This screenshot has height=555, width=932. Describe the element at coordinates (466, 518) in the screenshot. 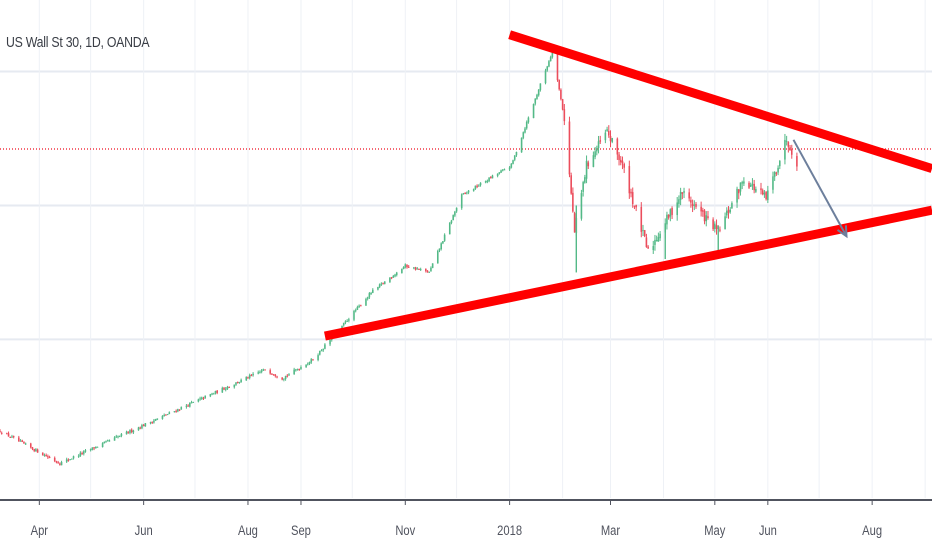

I see `time-axis: Apr Jun Aug Sep Nov 2018 Mar May Jun Aug` at that location.